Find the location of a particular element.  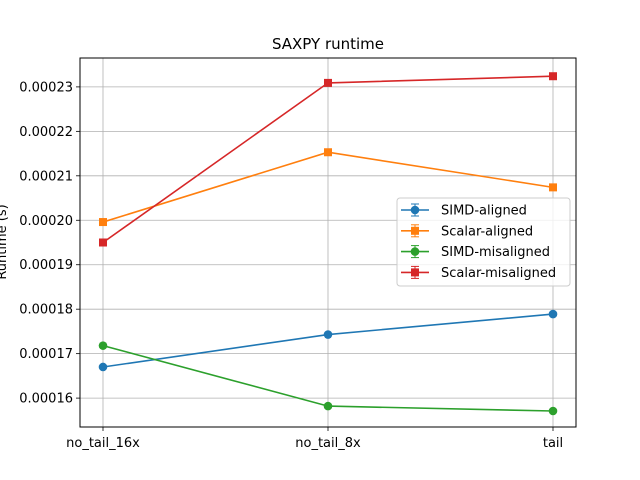

legend-label: Scalar-misaligned is located at coordinates (498, 273).